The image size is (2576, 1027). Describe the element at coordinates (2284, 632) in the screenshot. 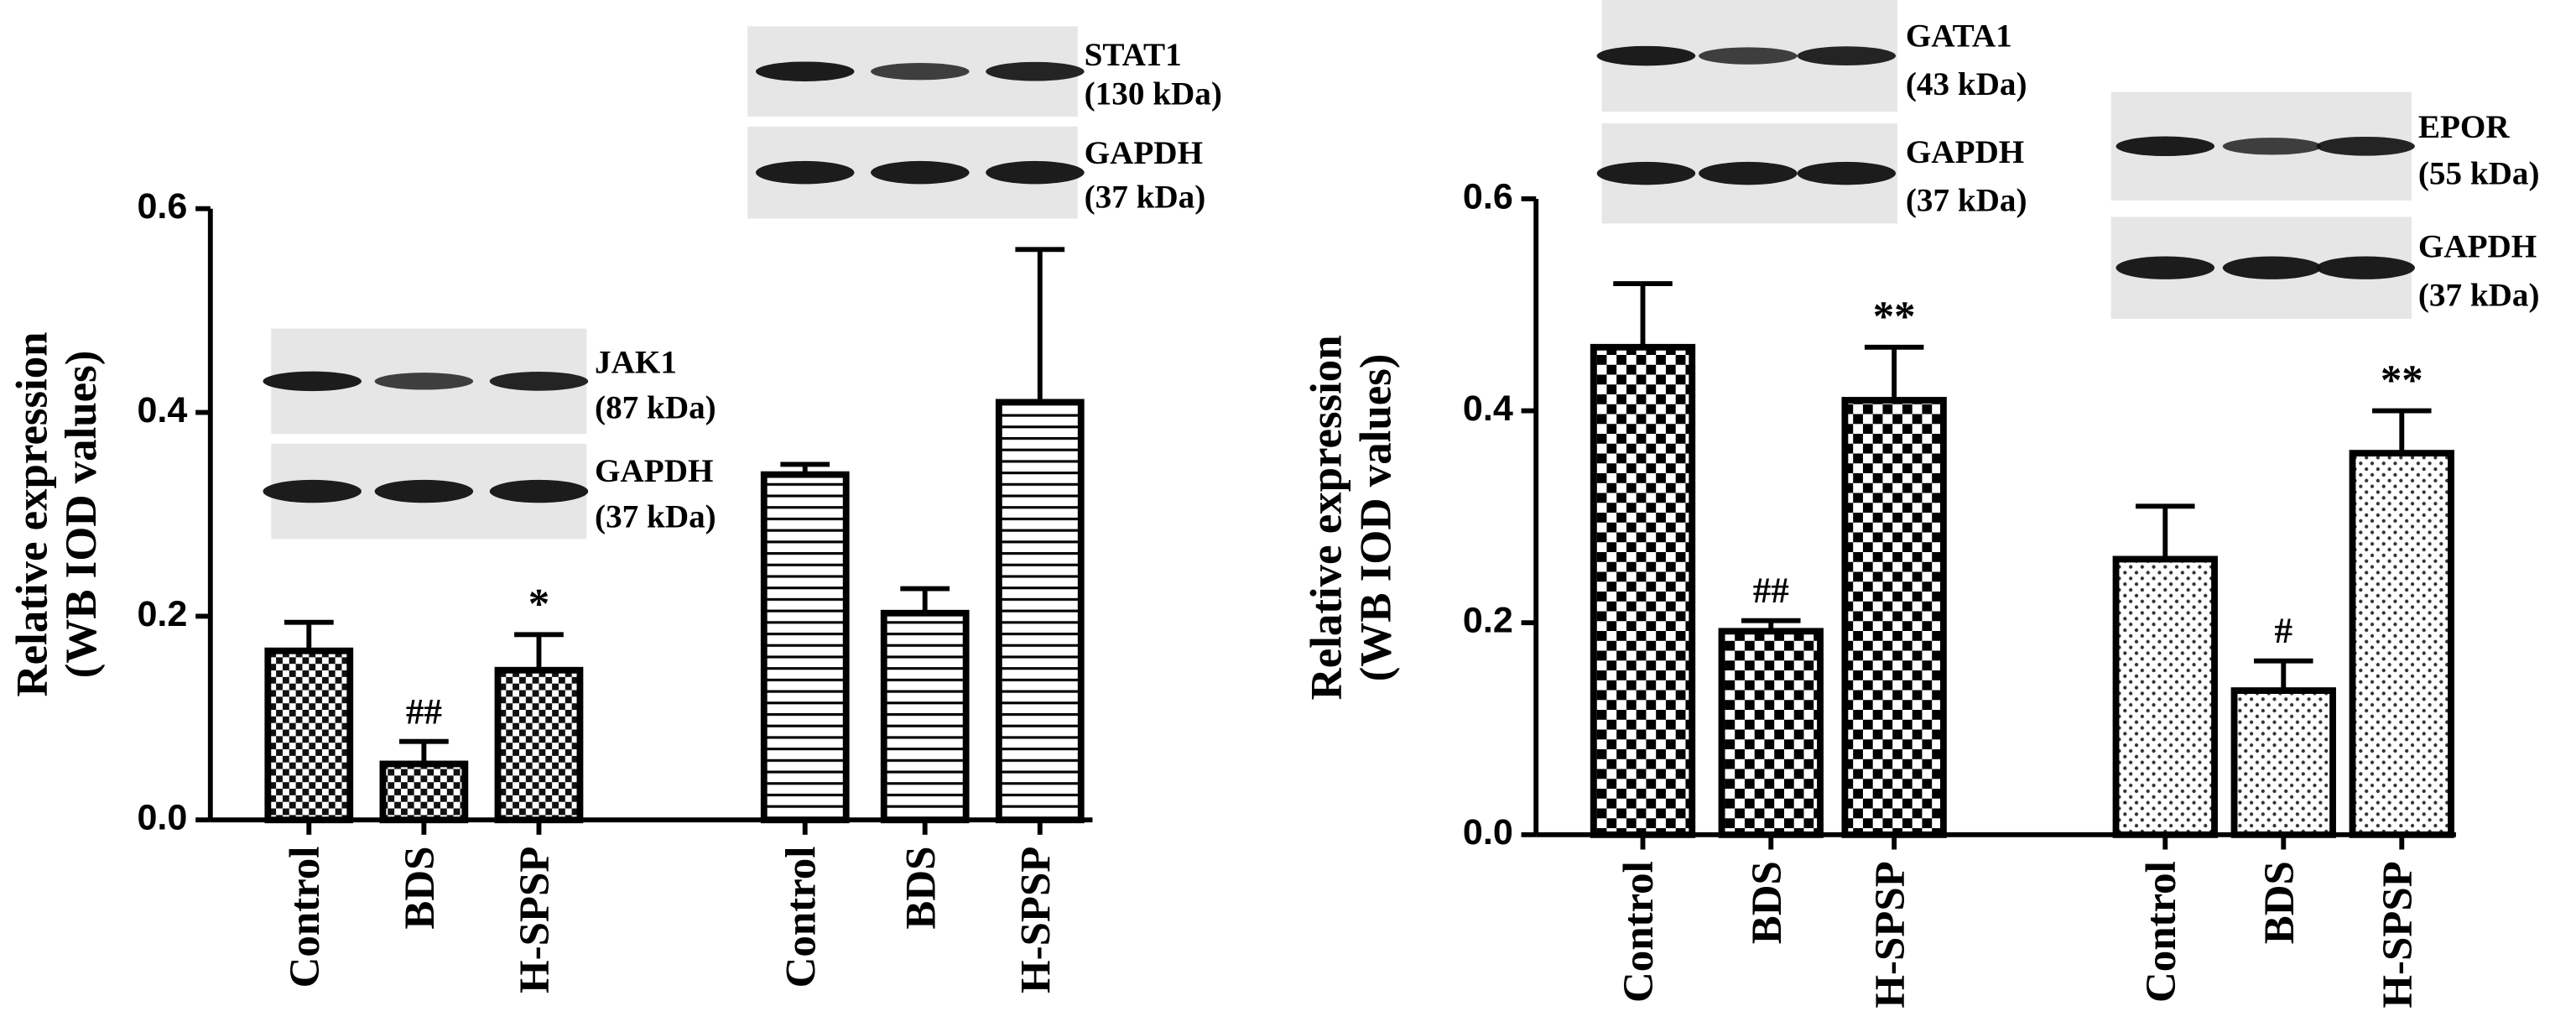

I see `significance-mark: #` at that location.